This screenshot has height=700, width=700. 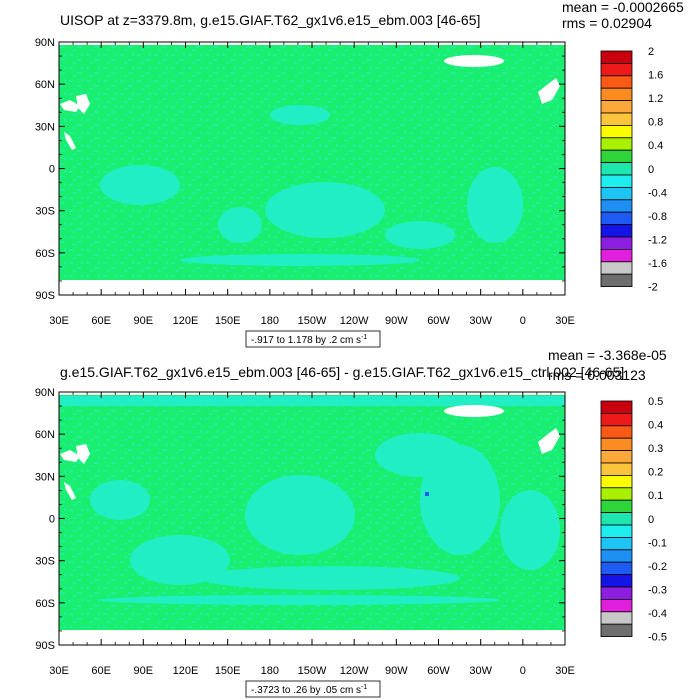 I want to click on colorbar-label: -1.2, so click(x=657, y=240).